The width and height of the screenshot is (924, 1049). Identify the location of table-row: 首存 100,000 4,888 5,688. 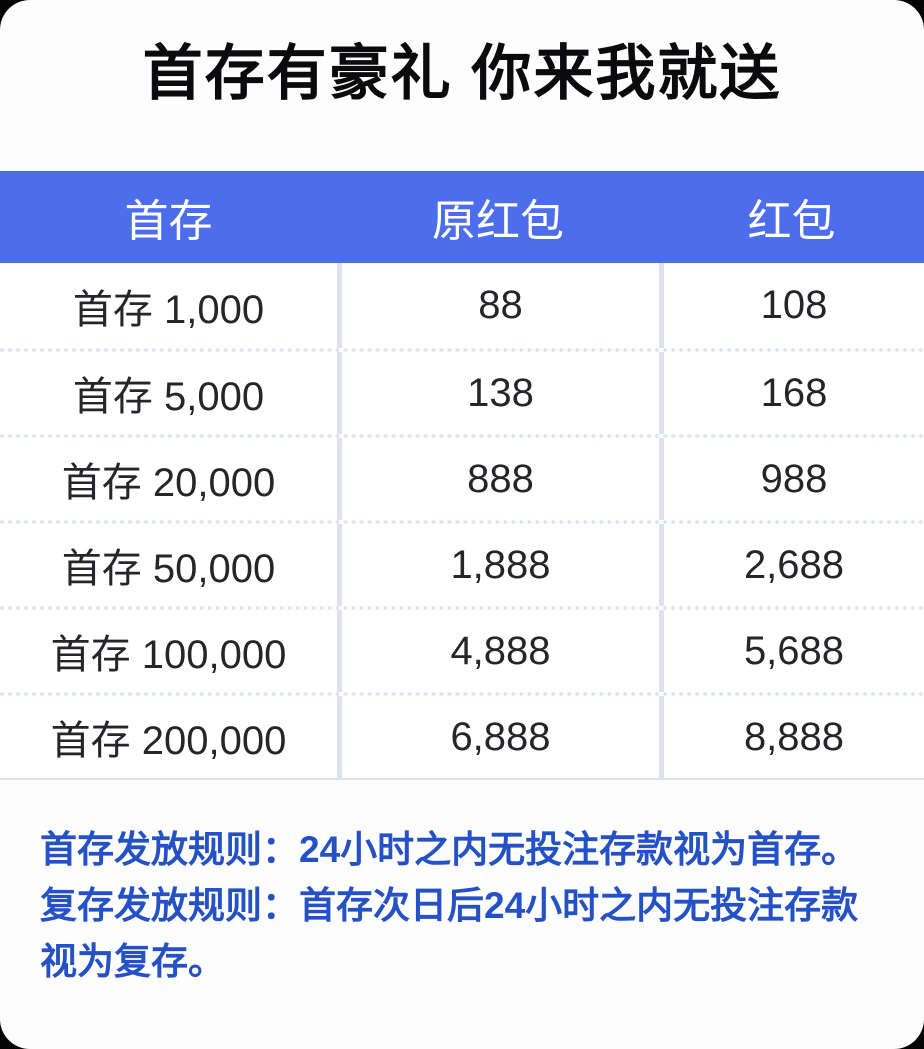
(462, 649).